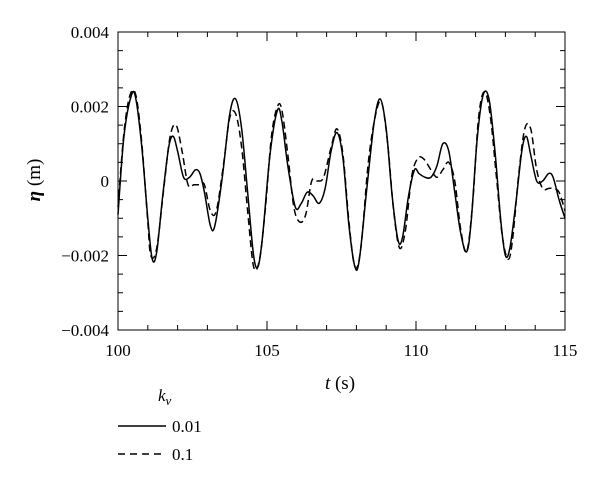  What do you see at coordinates (267, 350) in the screenshot?
I see `x-tick-label: 105` at bounding box center [267, 350].